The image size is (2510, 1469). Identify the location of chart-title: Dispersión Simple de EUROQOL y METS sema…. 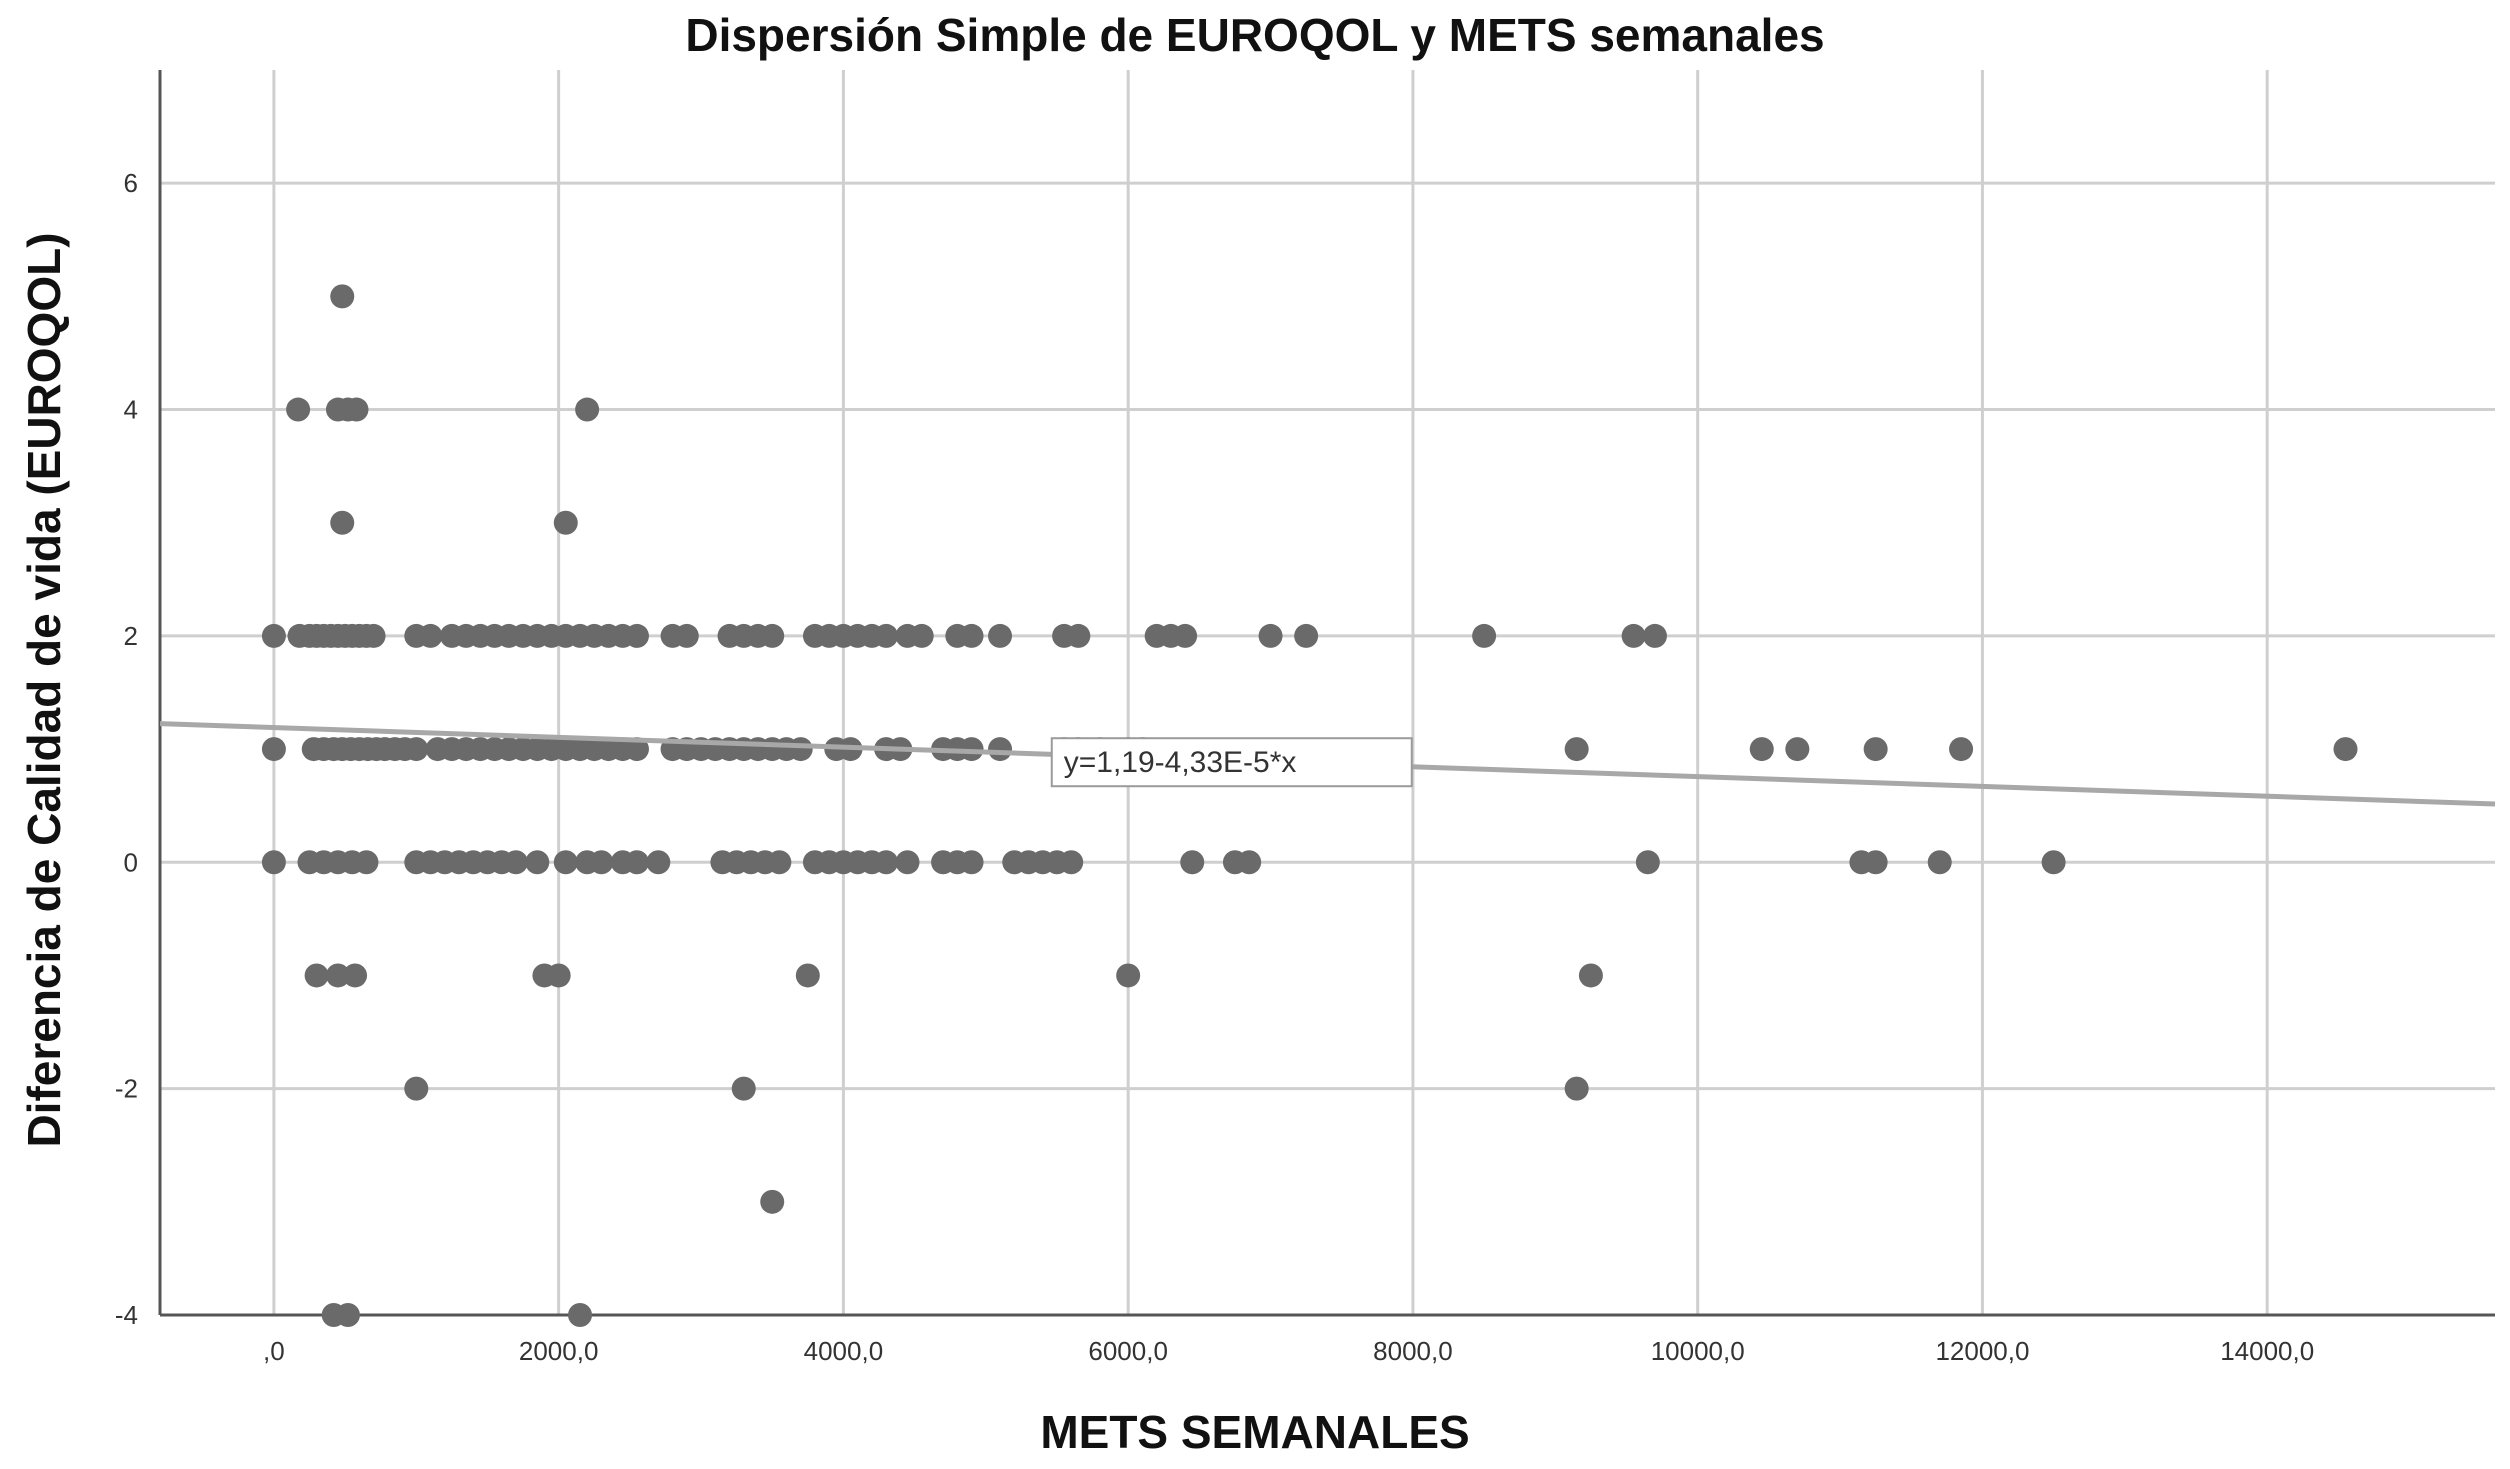
(1255, 35).